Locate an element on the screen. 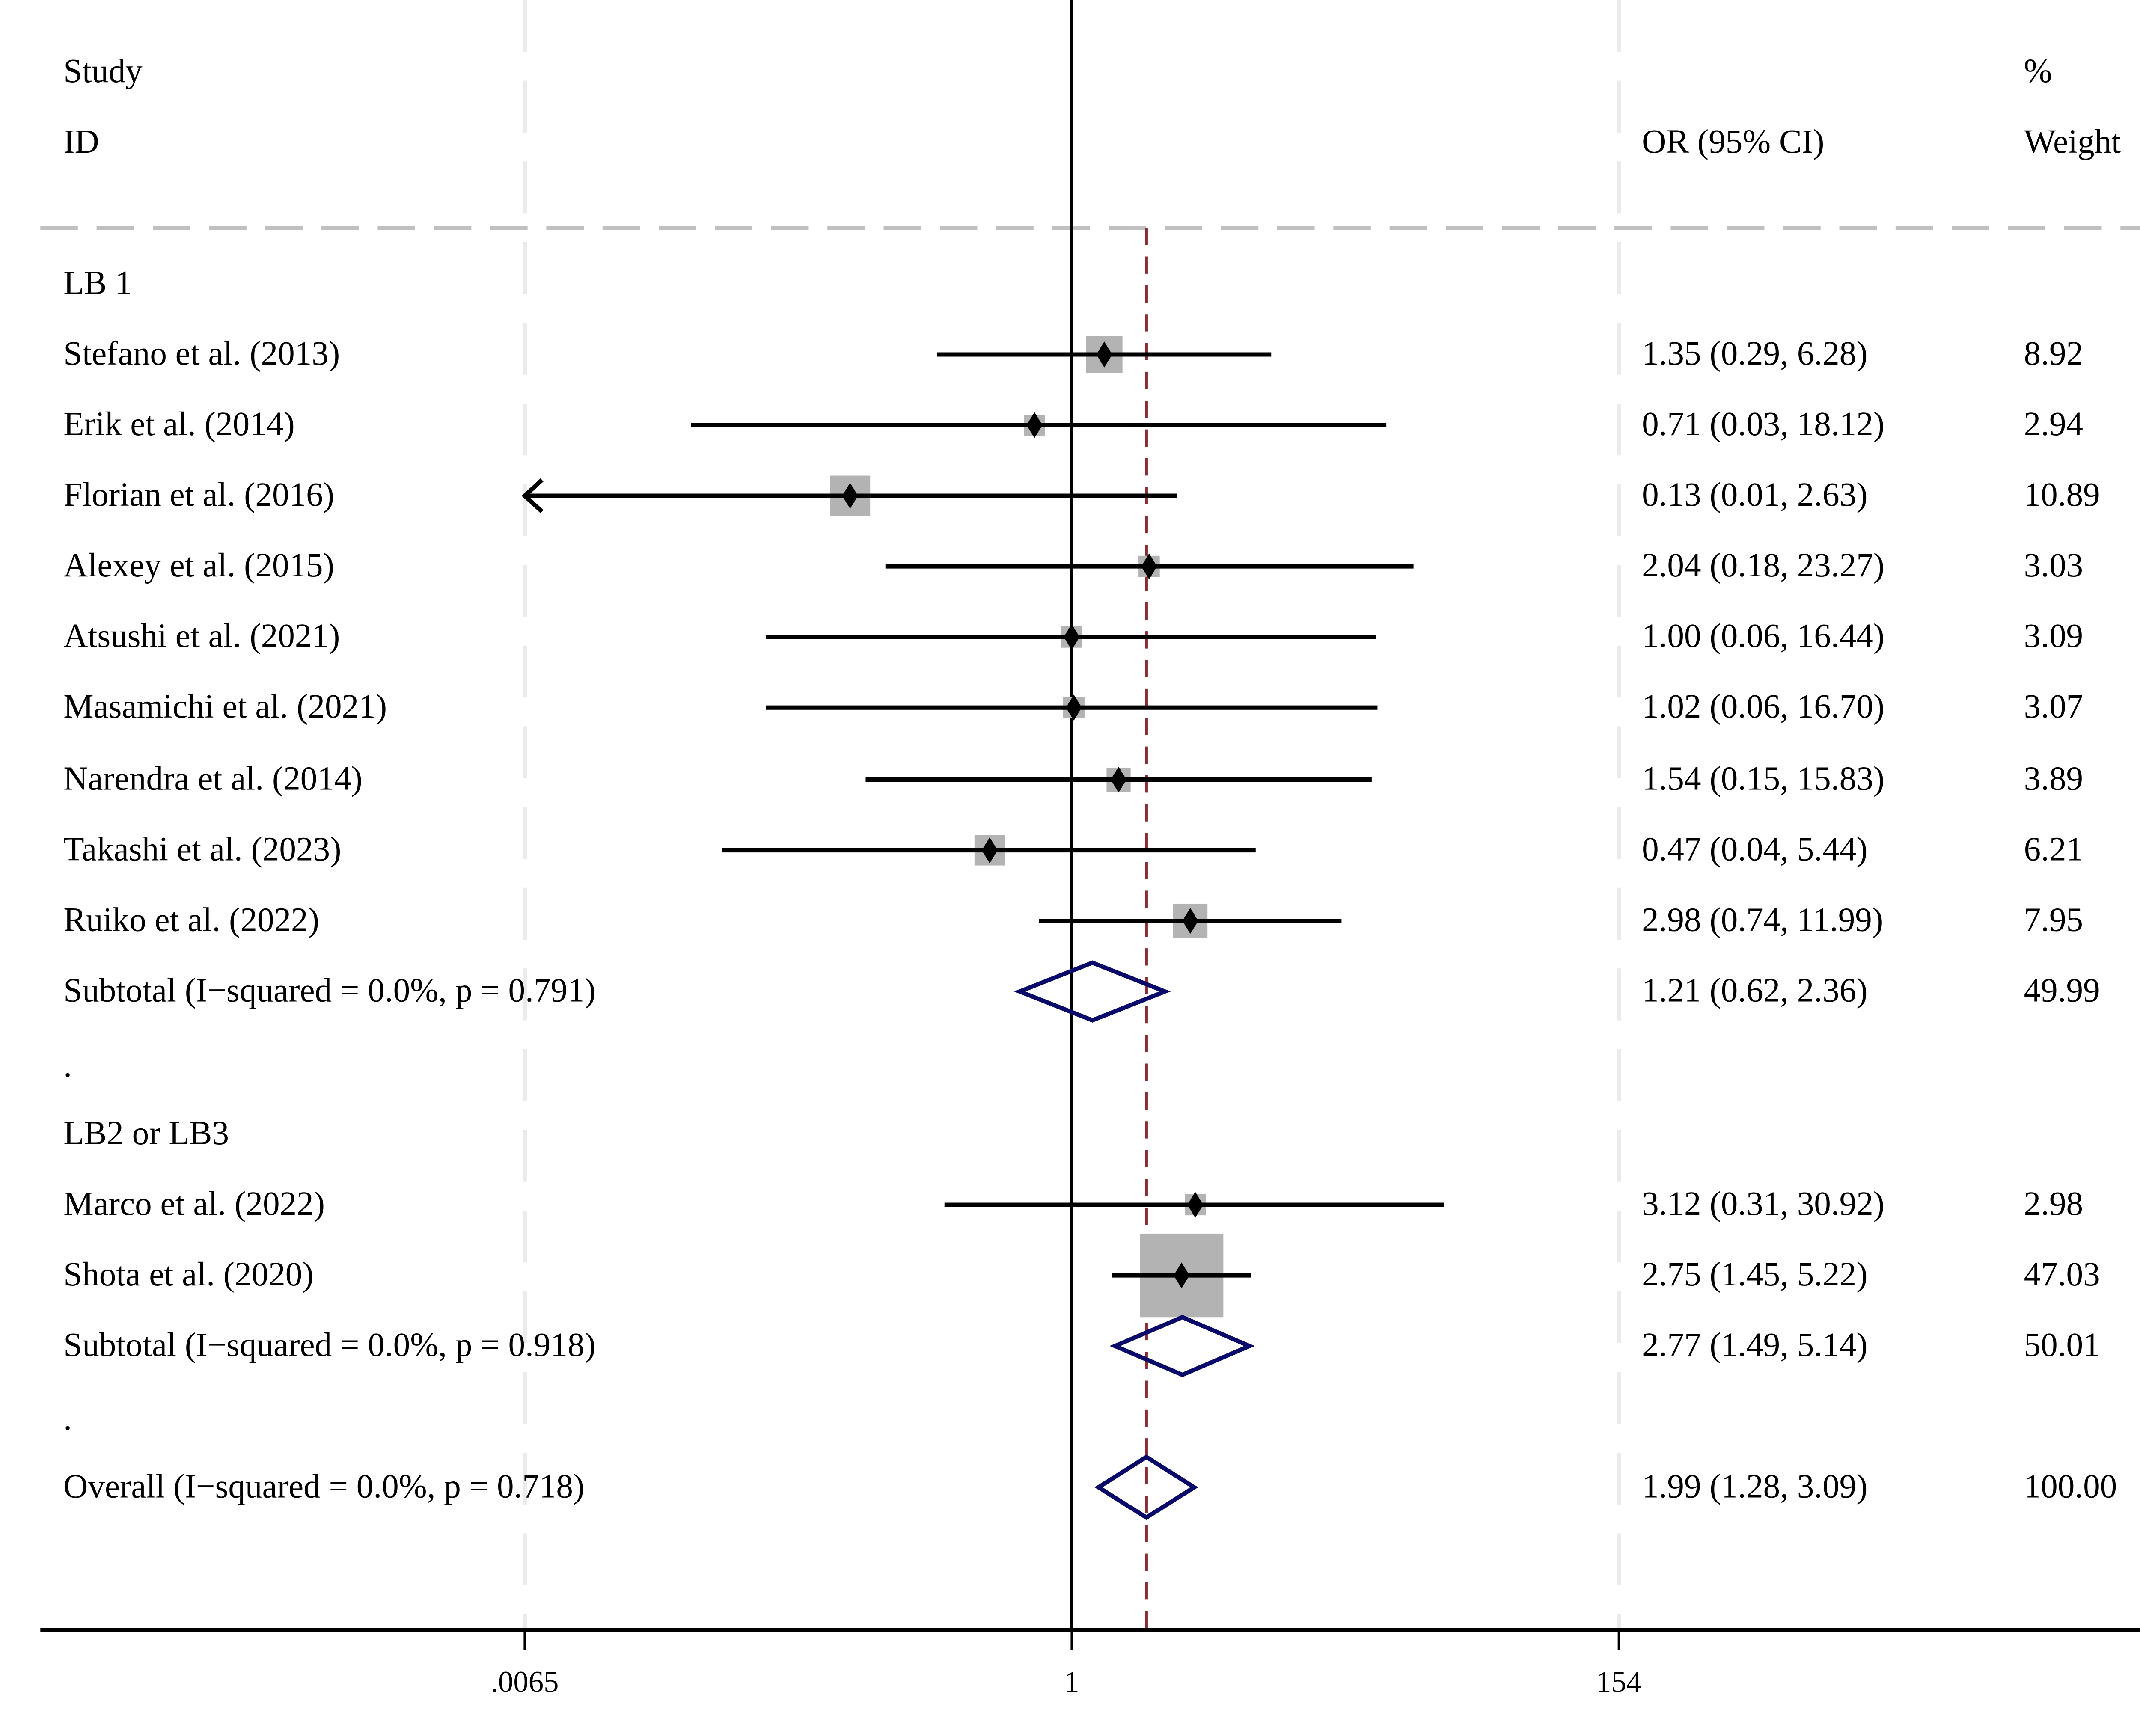  effect-ci-text: 1.54 (0.15, 15.83) is located at coordinates (1763, 779).